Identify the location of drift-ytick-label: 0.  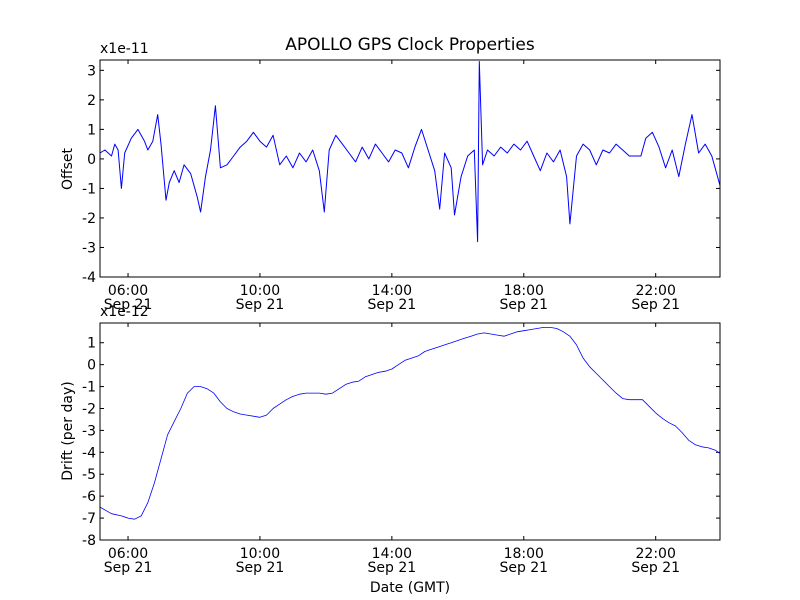
(91, 366).